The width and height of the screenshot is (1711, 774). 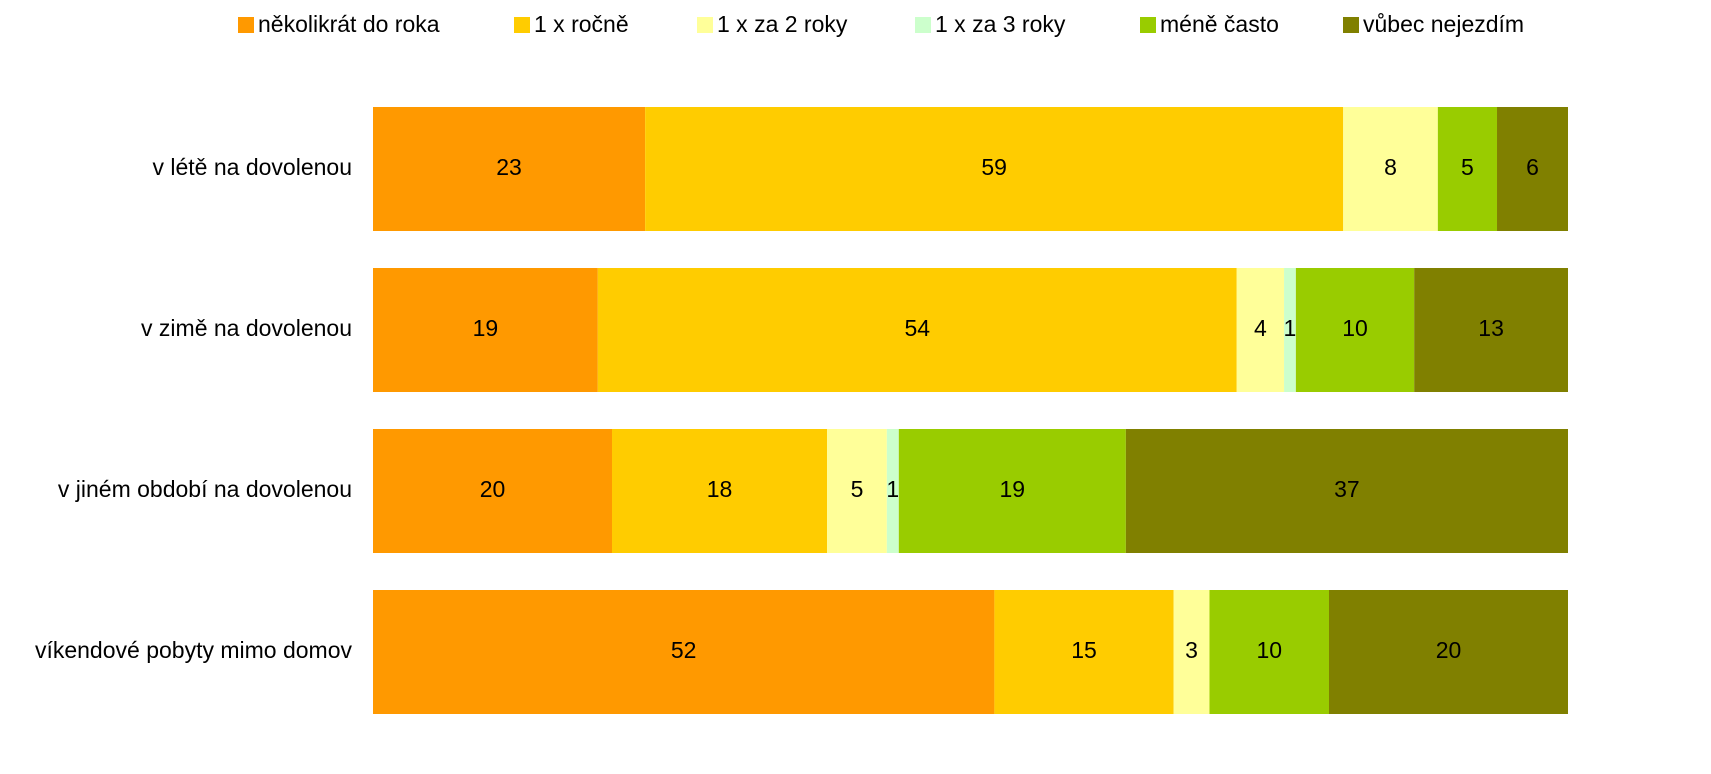 I want to click on category-label: v jiném období na dovolenou, so click(x=205, y=489).